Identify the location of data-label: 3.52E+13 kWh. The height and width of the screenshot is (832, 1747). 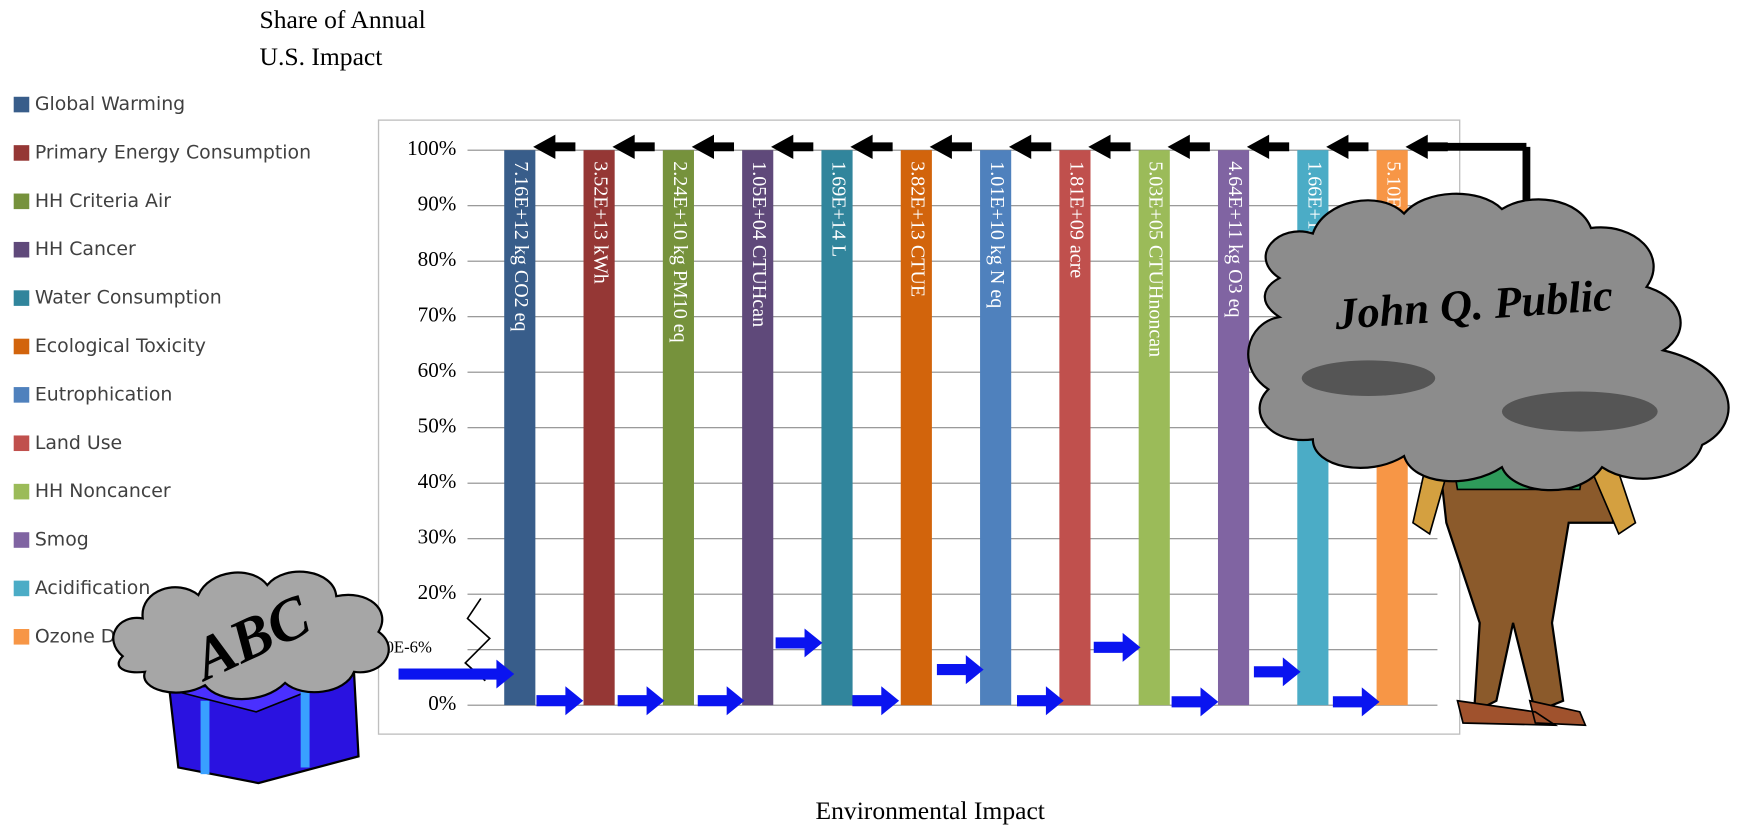
(601, 222).